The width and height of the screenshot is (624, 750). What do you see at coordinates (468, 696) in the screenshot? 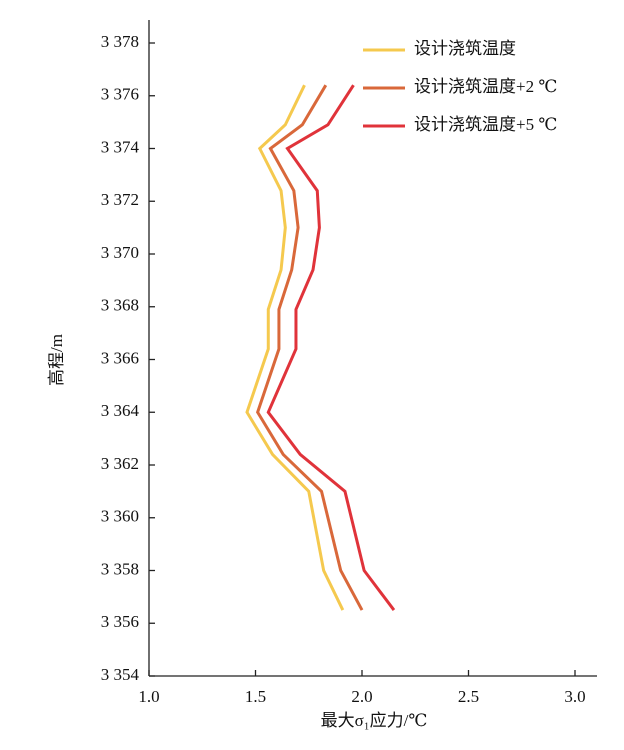
I see `x-tick-label: 2.5` at bounding box center [468, 696].